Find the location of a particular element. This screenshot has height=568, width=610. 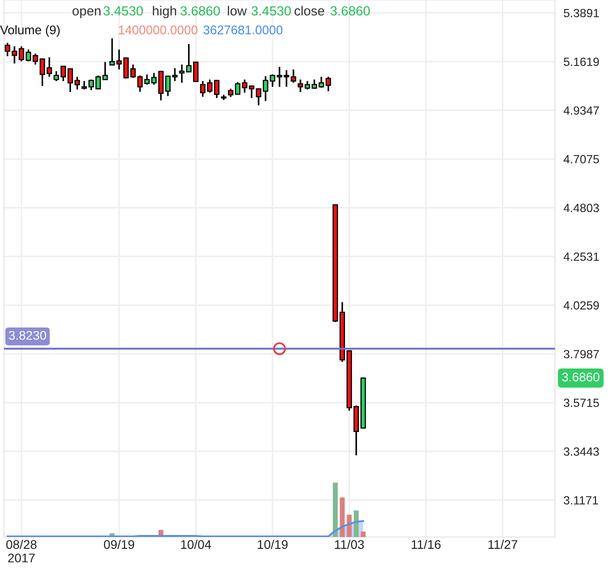

x-tick-label: 08/28 2017 is located at coordinates (21, 551).